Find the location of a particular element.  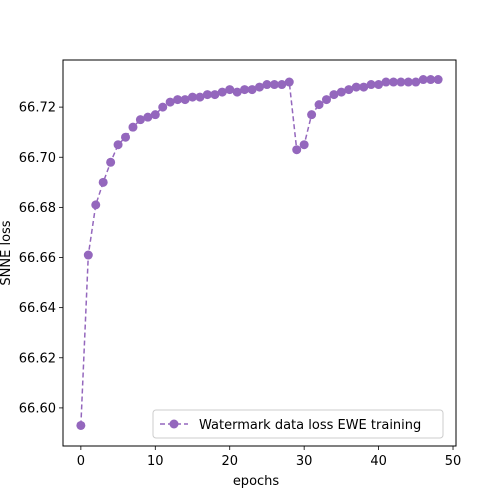

x-axis-label: epochs is located at coordinates (256, 481).